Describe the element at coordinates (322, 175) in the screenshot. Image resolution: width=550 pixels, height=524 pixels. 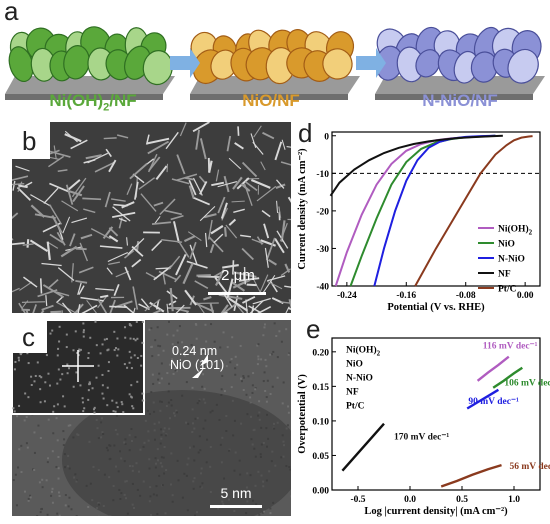
I see `y-tick-label: -10` at that location.